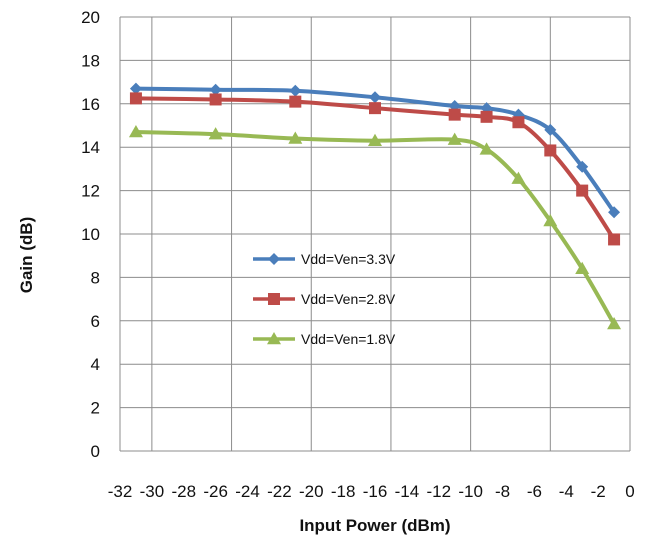  Describe the element at coordinates (470, 491) in the screenshot. I see `x-tick-label: -10` at that location.